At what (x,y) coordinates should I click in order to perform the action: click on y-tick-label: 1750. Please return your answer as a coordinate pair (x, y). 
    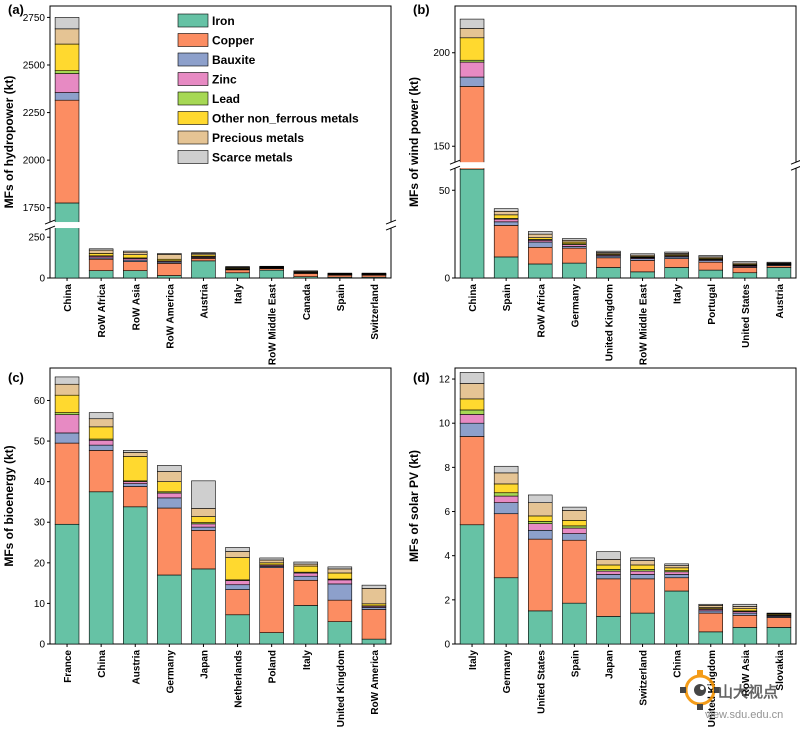
    Looking at the image, I should click on (34, 208).